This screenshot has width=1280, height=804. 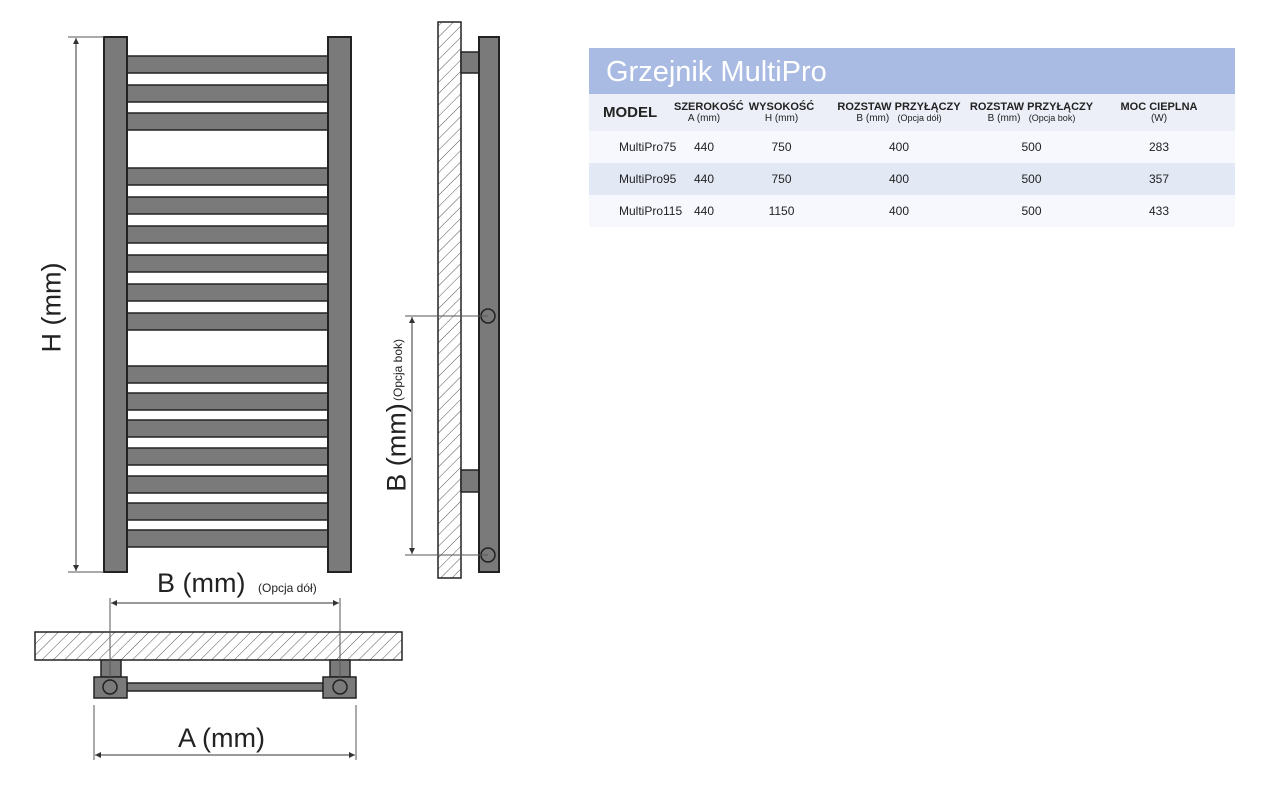 I want to click on wall-bottom, so click(x=218, y=646).